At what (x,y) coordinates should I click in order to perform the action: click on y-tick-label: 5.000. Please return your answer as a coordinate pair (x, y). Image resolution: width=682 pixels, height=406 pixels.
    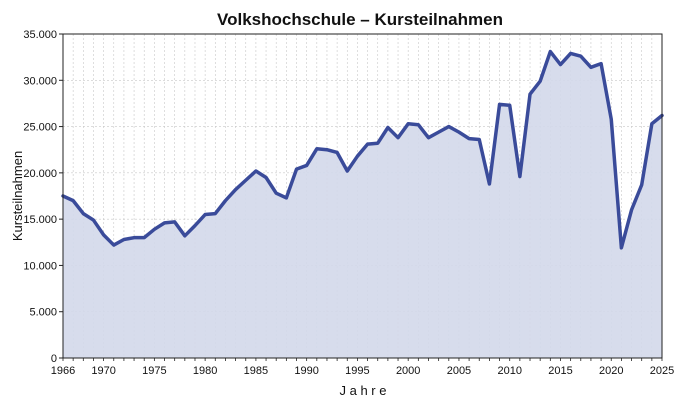
    Looking at the image, I should click on (43, 313).